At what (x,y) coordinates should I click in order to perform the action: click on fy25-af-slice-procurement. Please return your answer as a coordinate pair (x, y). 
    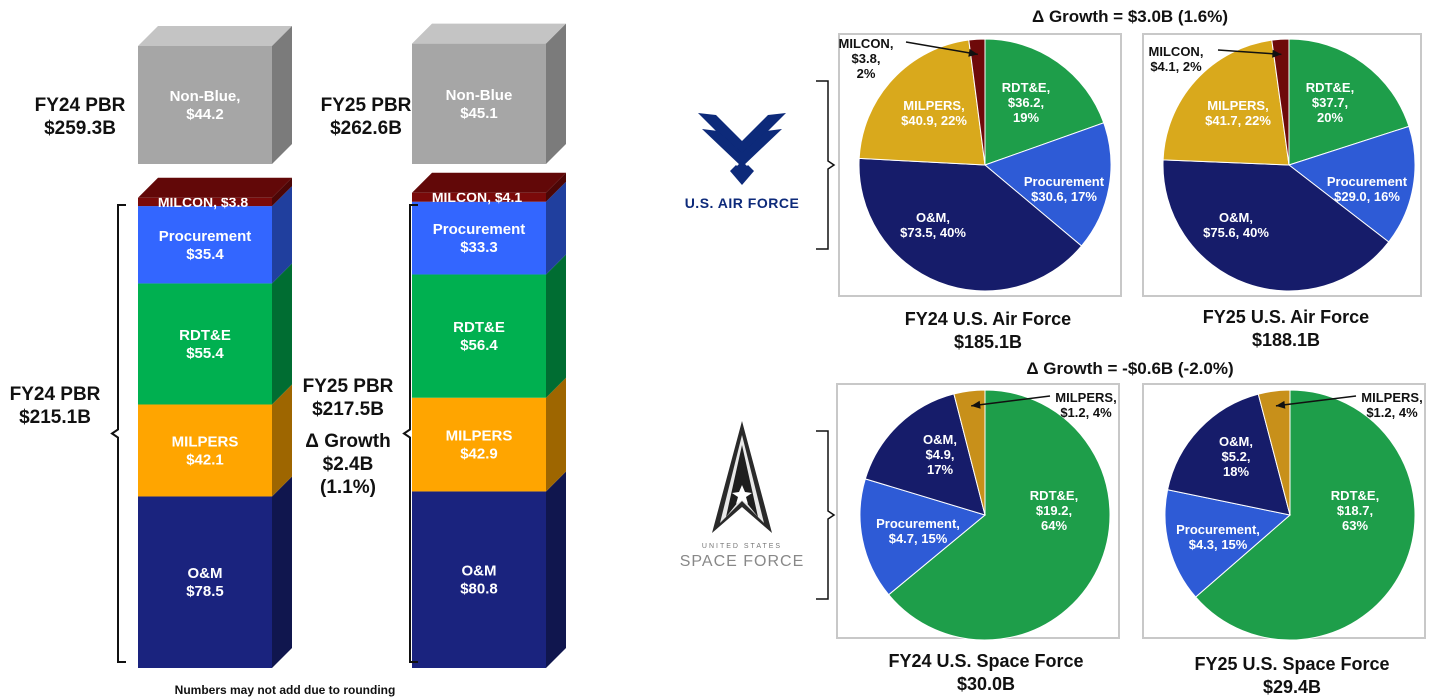
    Looking at the image, I should click on (1351, 184).